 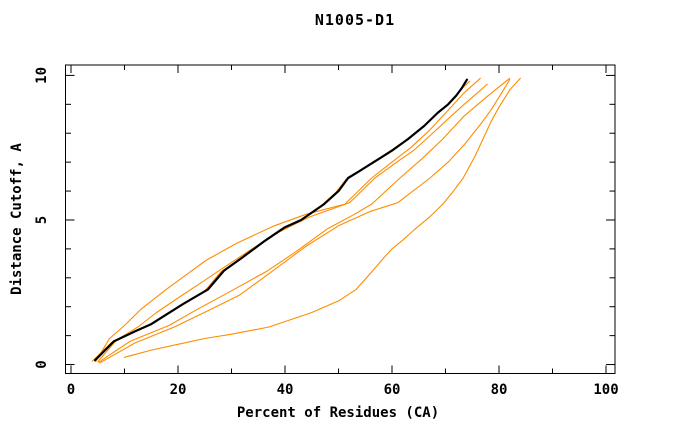 What do you see at coordinates (42, 220) in the screenshot?
I see `y-tick-label: 5` at bounding box center [42, 220].